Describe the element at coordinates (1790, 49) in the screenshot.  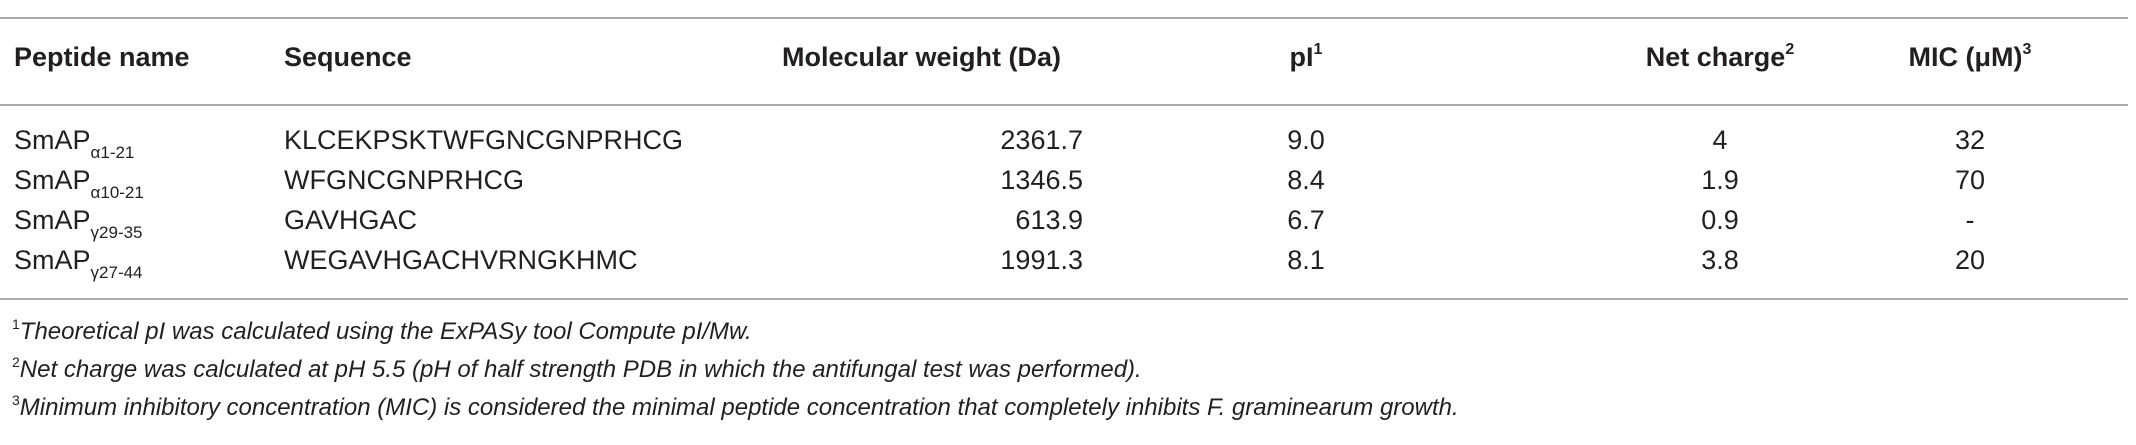
I see `header-net-charge-footnote-mark: 2` at that location.